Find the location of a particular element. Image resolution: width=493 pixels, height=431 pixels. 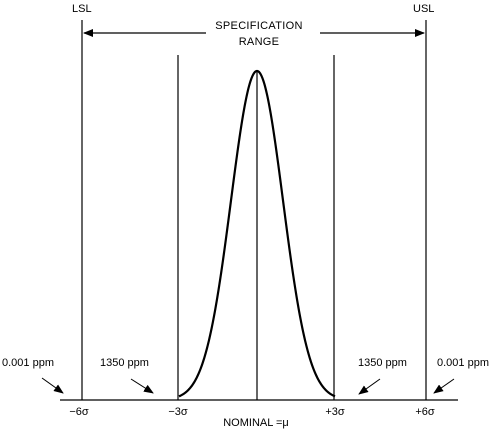

right-outer-ppm-arrow is located at coordinates (444, 386).